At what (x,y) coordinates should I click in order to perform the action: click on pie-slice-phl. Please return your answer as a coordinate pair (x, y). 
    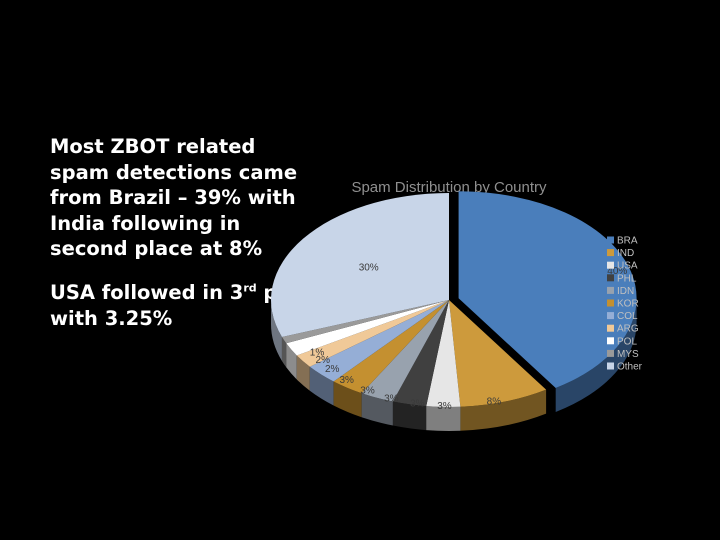
    Looking at the image, I should click on (420, 353).